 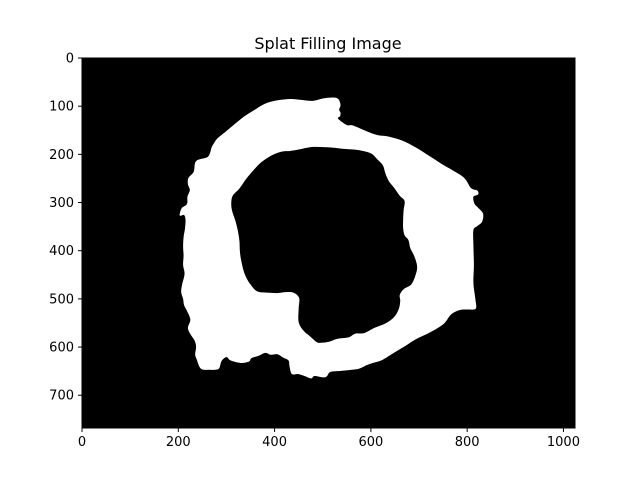 What do you see at coordinates (61, 299) in the screenshot?
I see `y-tick-label: 500` at bounding box center [61, 299].